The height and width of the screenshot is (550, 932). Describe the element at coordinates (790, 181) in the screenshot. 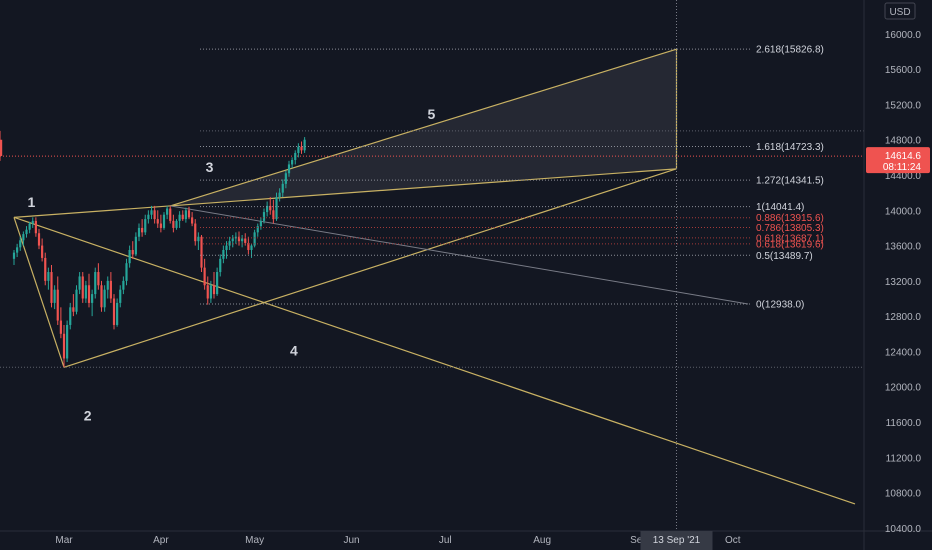

I see `fib-level-label: 1.272(14341.5)` at that location.